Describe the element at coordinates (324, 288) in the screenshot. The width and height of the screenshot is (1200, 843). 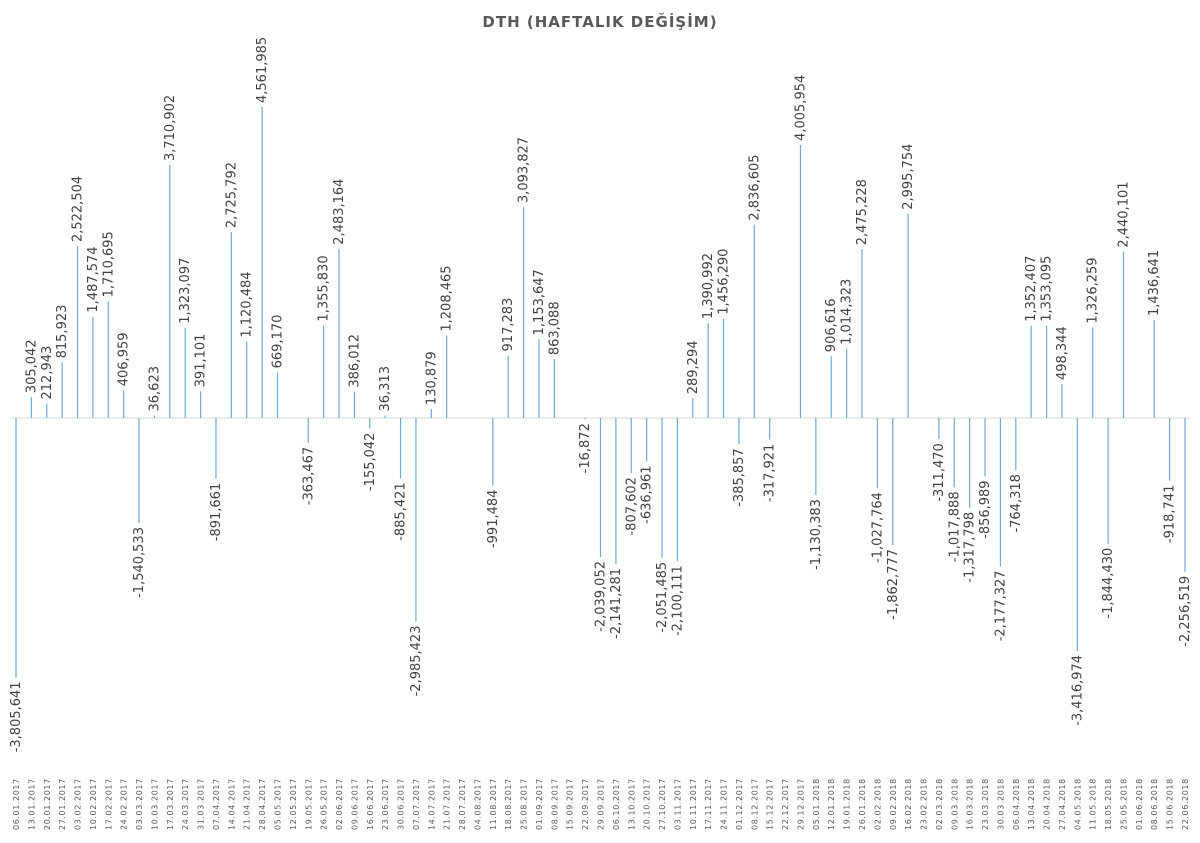
I see `data-label: 1,355,830` at that location.